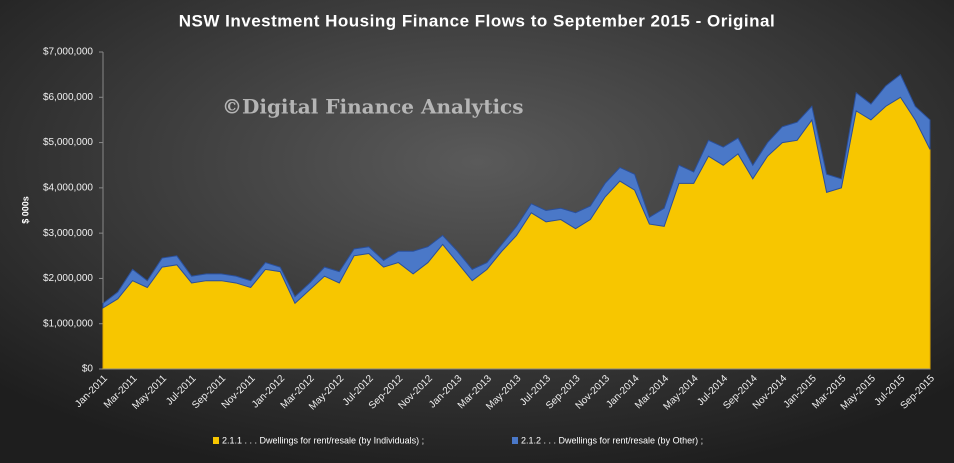 The image size is (954, 463). I want to click on y-tick-label: $0, so click(88, 369).